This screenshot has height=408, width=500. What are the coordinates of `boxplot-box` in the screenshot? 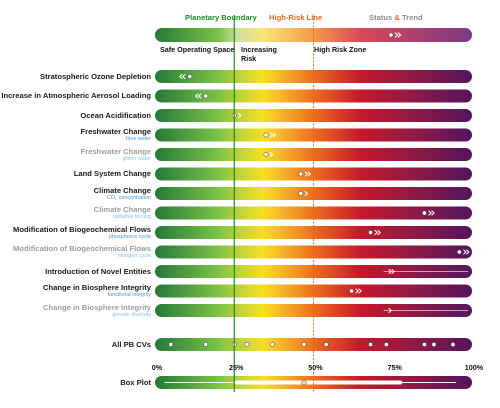 It's located at (318, 382).